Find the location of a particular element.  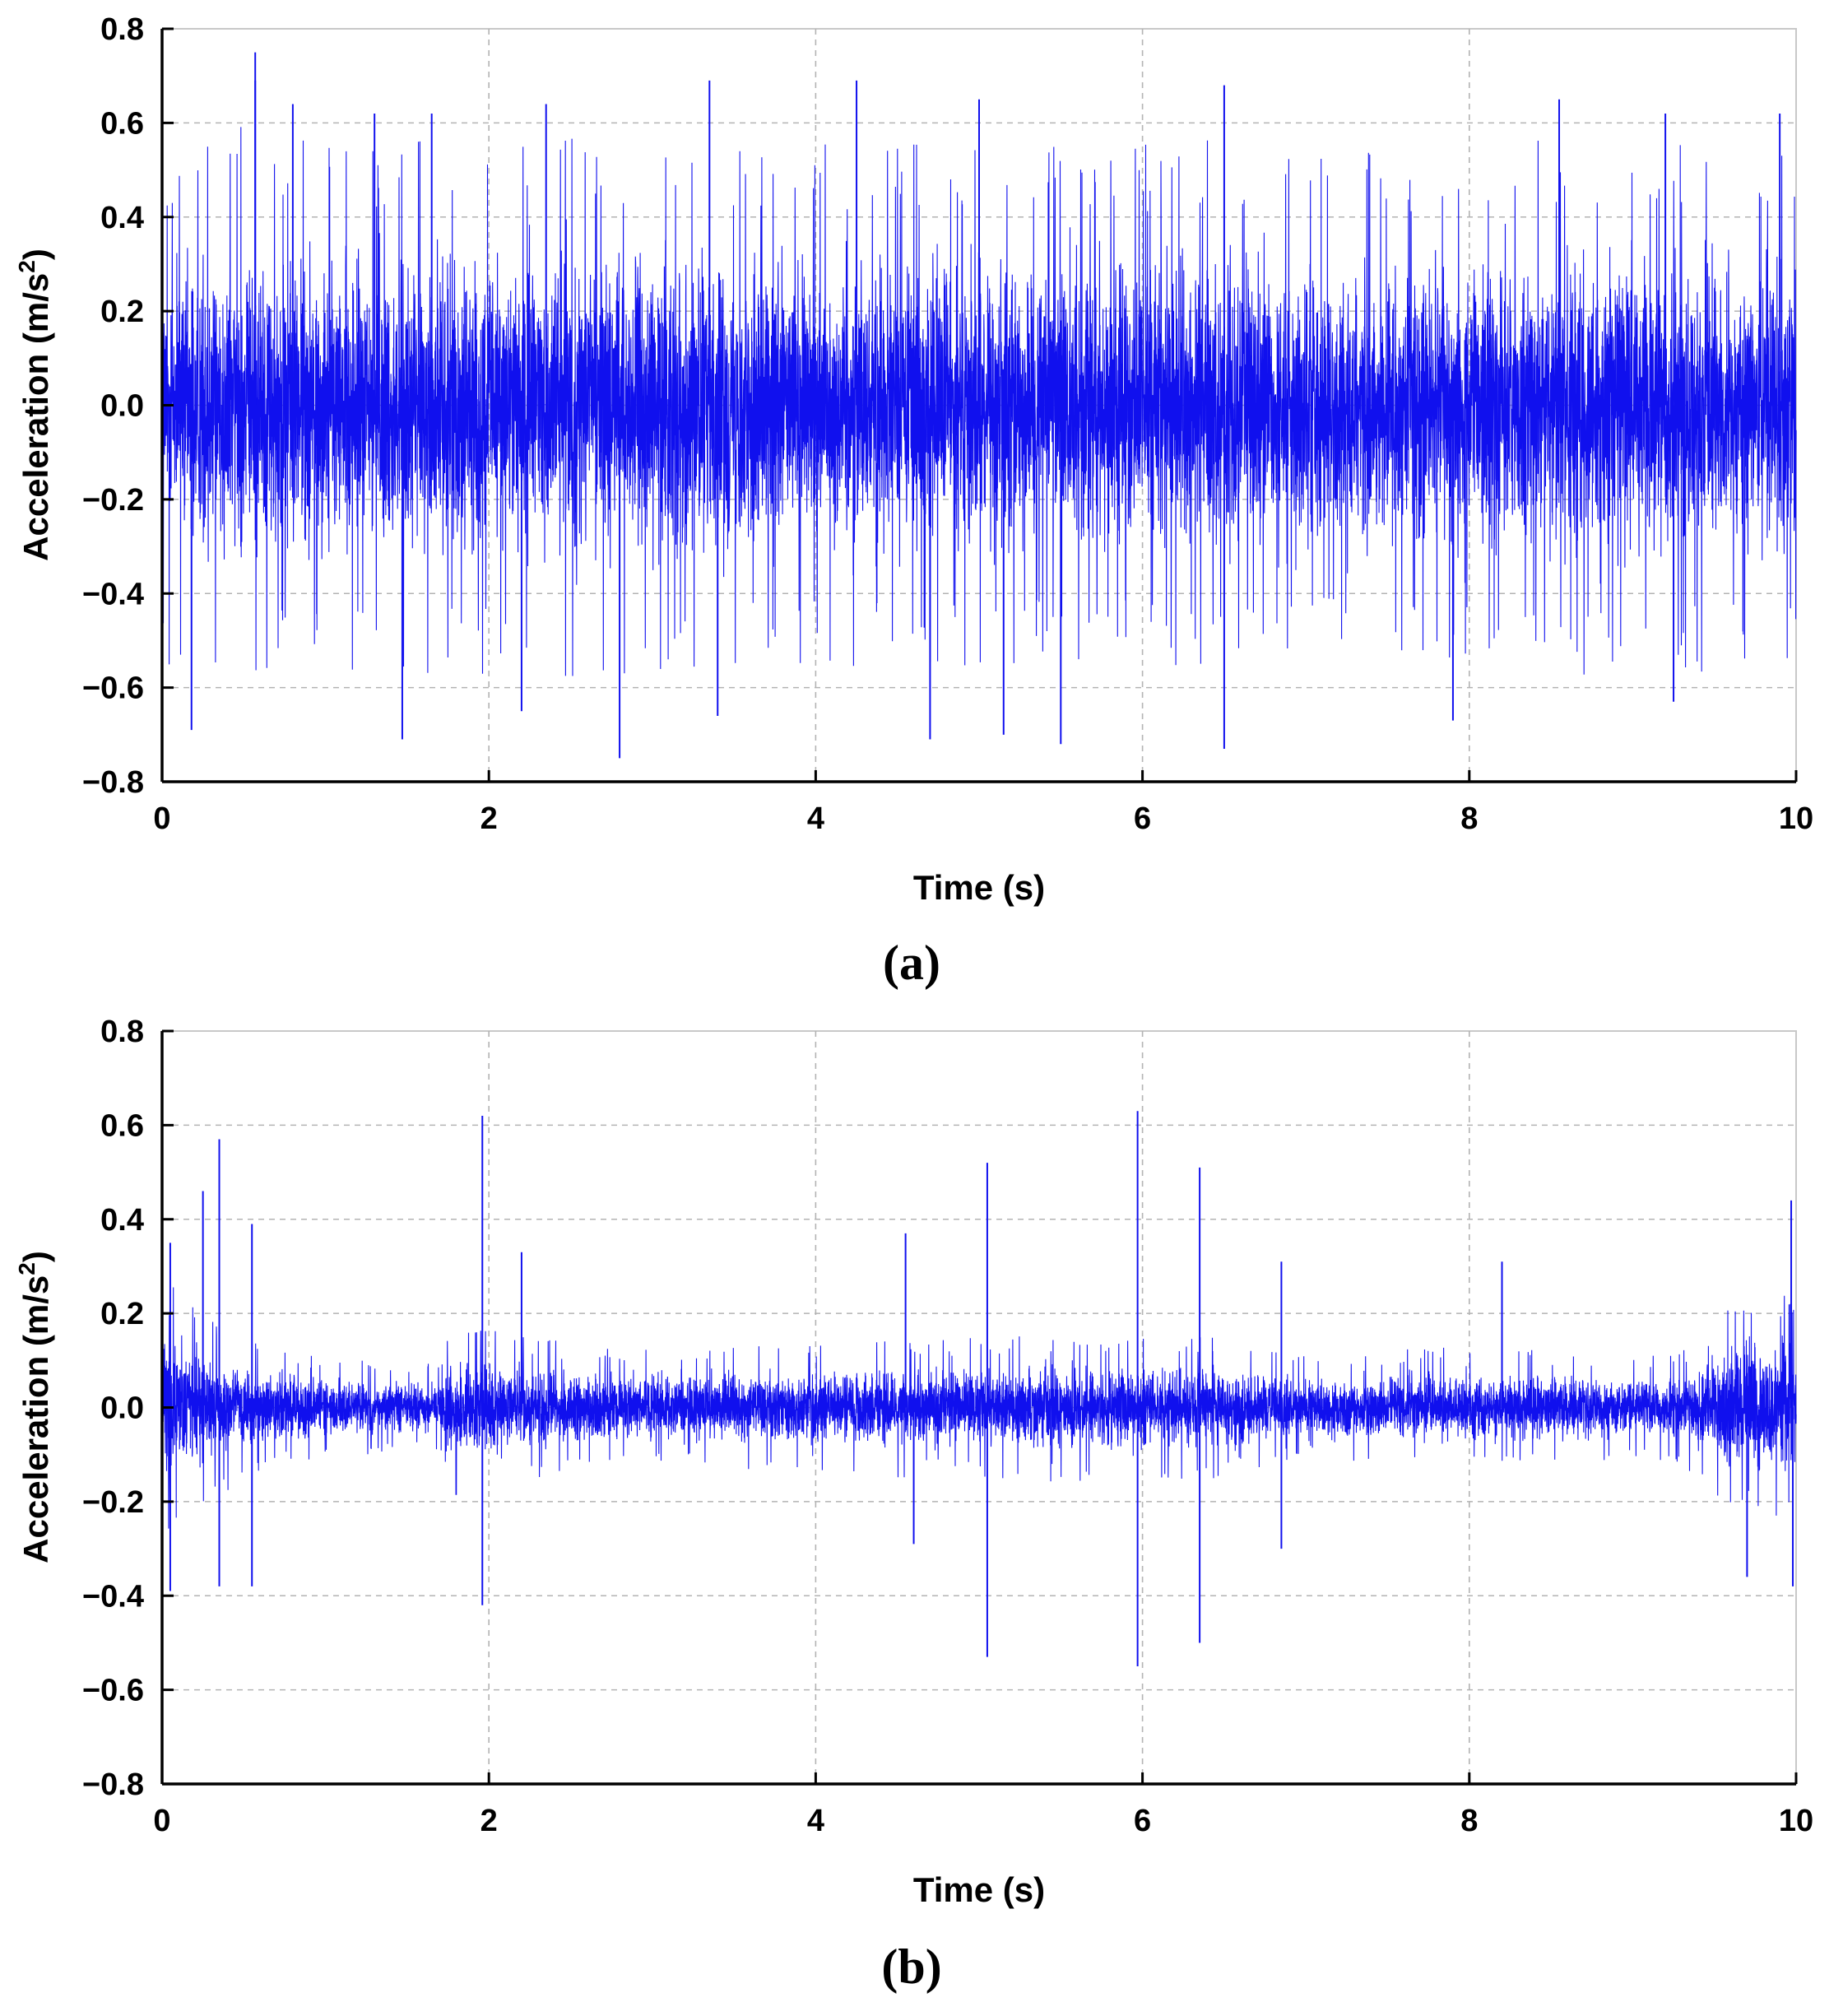

panel-label-b-letter: b is located at coordinates (912, 1966).